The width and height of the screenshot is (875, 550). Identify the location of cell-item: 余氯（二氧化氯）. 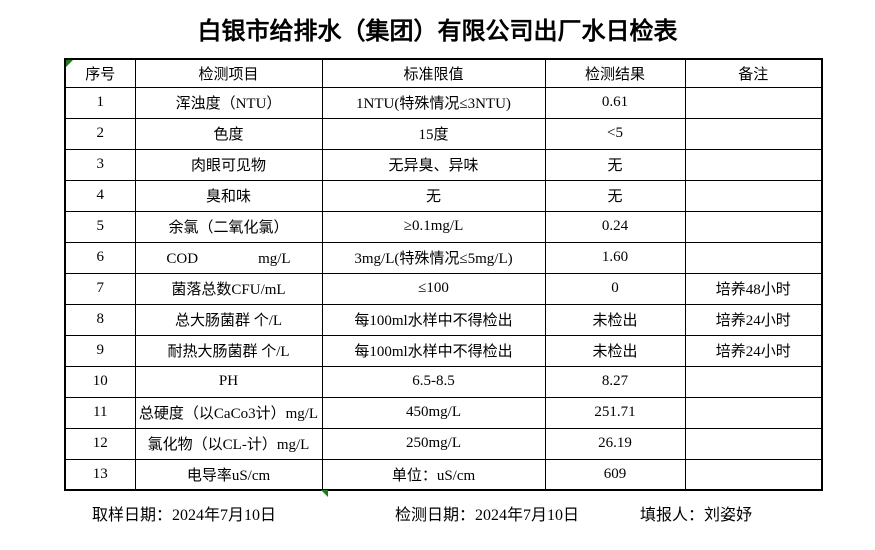
(228, 226).